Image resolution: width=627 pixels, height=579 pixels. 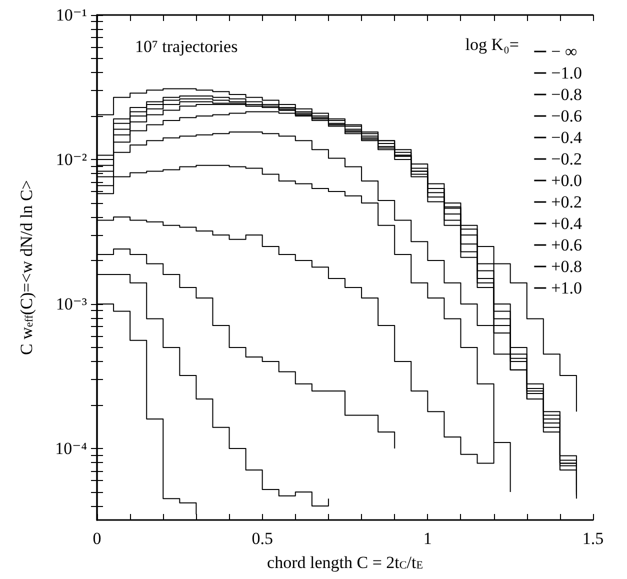 What do you see at coordinates (566, 73) in the screenshot?
I see `legend-label: −1.0` at bounding box center [566, 73].